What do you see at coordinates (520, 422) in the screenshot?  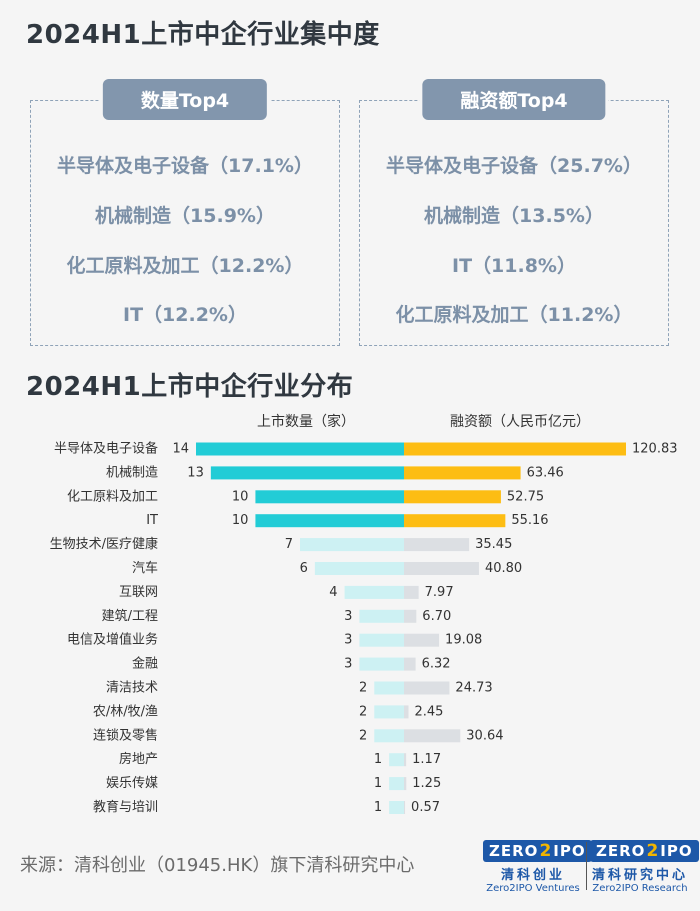 I see `legend-amount: 融资额（人民币亿元）` at bounding box center [520, 422].